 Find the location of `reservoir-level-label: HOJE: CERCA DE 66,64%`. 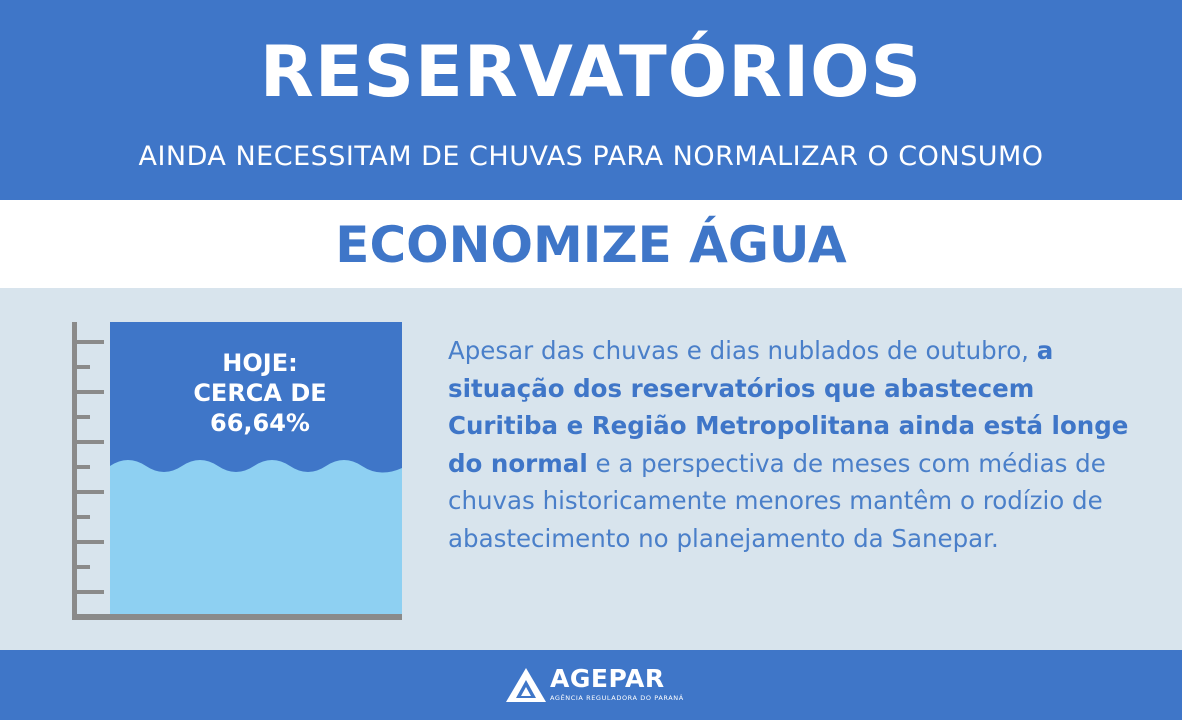

reservoir-level-label: HOJE: CERCA DE 66,64% is located at coordinates (260, 393).